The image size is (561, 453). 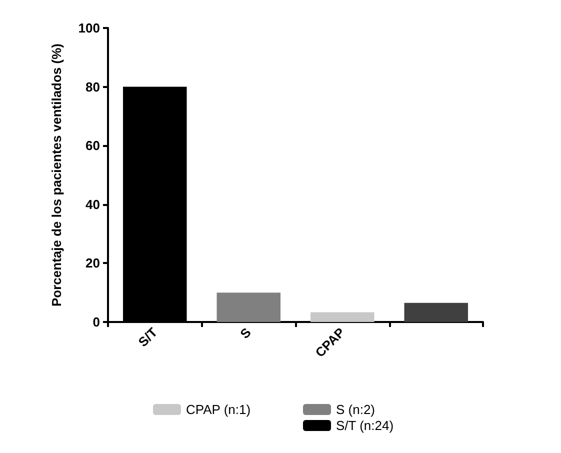 What do you see at coordinates (96, 322) in the screenshot?
I see `y-tick-label: 0` at bounding box center [96, 322].